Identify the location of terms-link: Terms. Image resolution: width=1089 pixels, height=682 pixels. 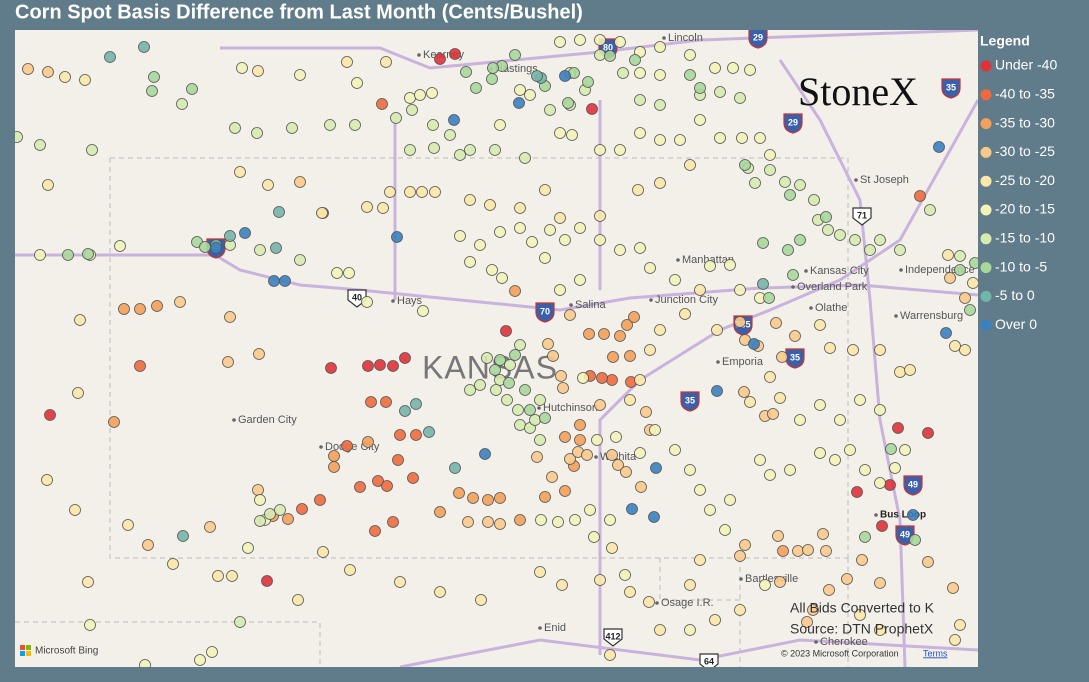
(935, 653).